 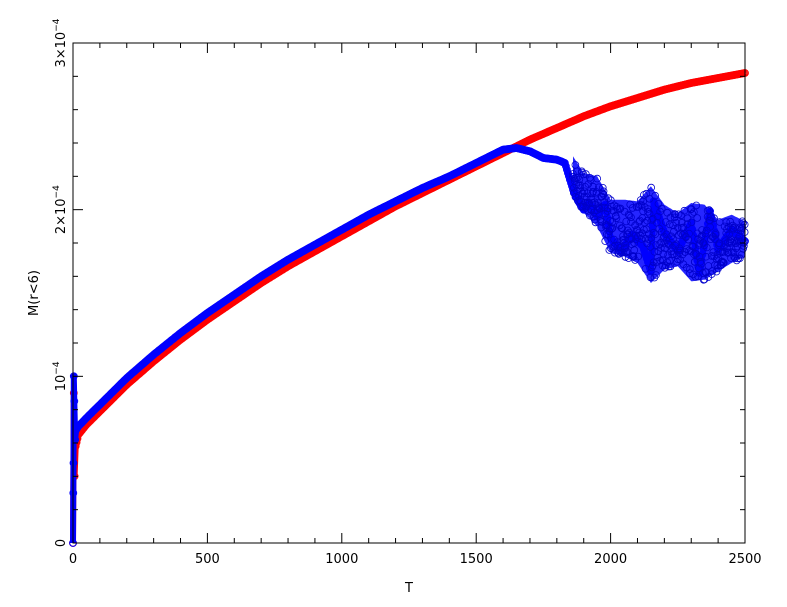 What do you see at coordinates (73, 559) in the screenshot?
I see `x-tick-label: 0` at bounding box center [73, 559].